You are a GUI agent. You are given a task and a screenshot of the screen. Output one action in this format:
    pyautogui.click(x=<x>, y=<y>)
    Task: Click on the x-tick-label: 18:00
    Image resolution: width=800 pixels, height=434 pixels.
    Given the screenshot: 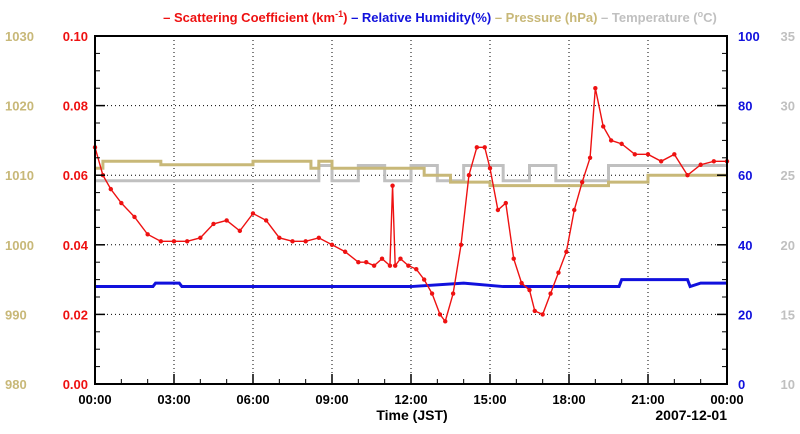 What is the action you would take?
    pyautogui.click(x=568, y=399)
    